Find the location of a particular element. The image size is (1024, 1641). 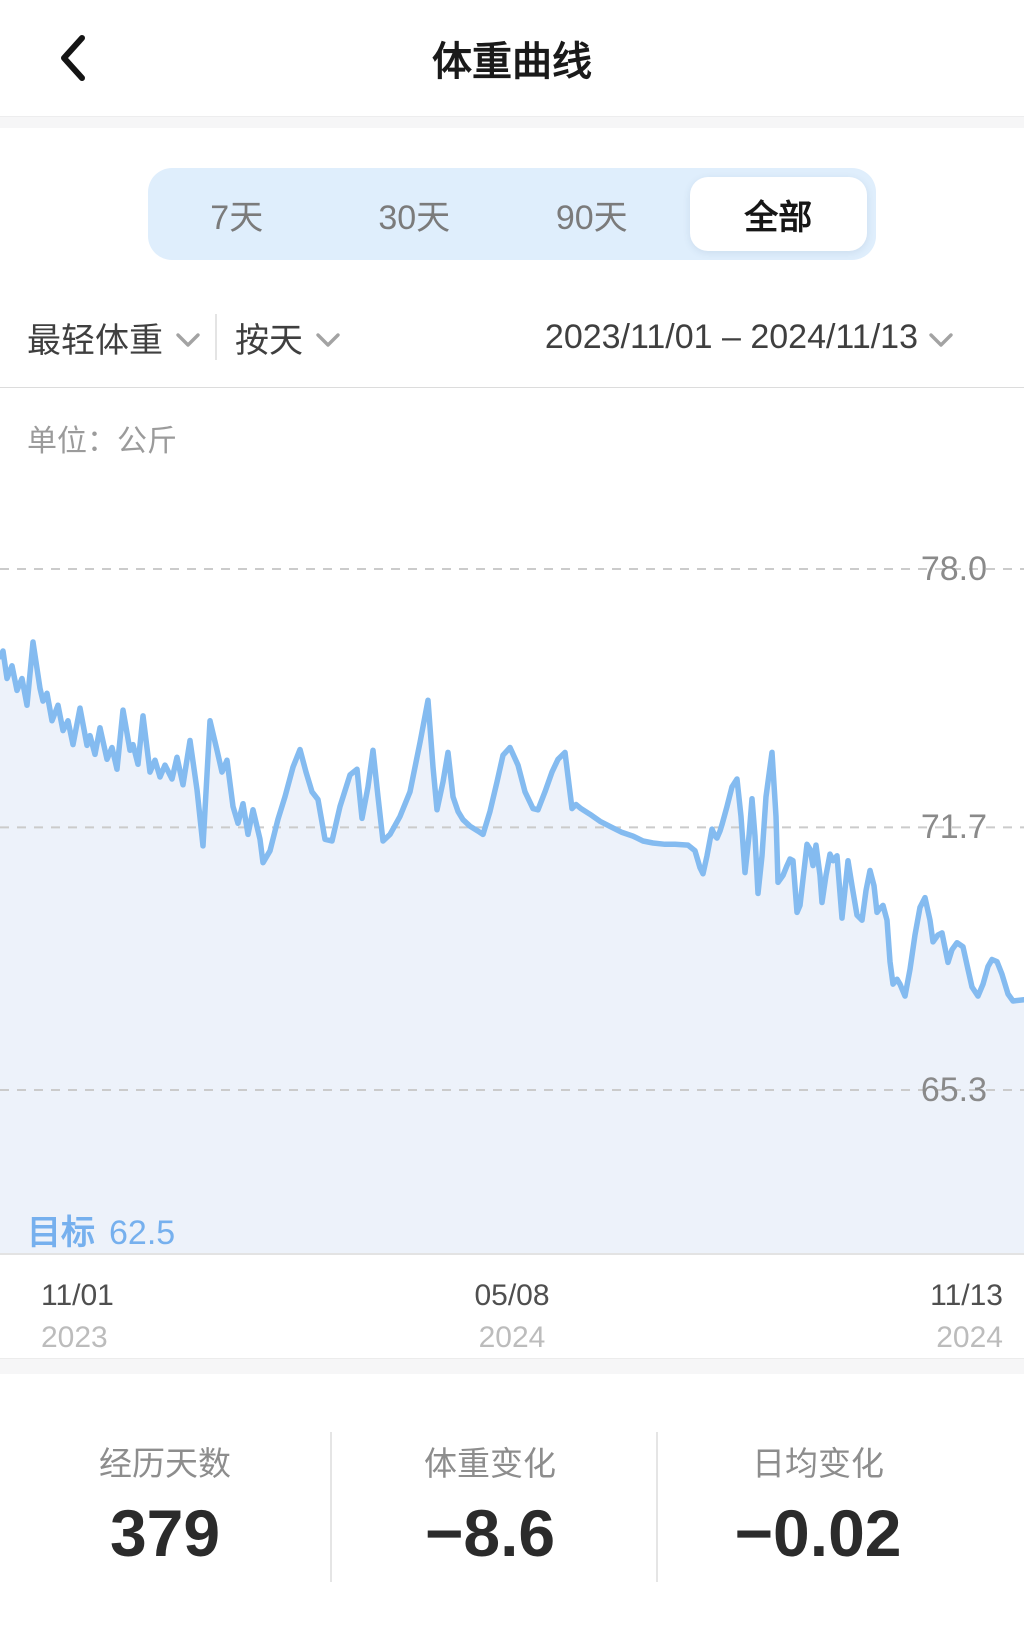

metric-dropdown-label: 最轻体重 is located at coordinates (95, 340).